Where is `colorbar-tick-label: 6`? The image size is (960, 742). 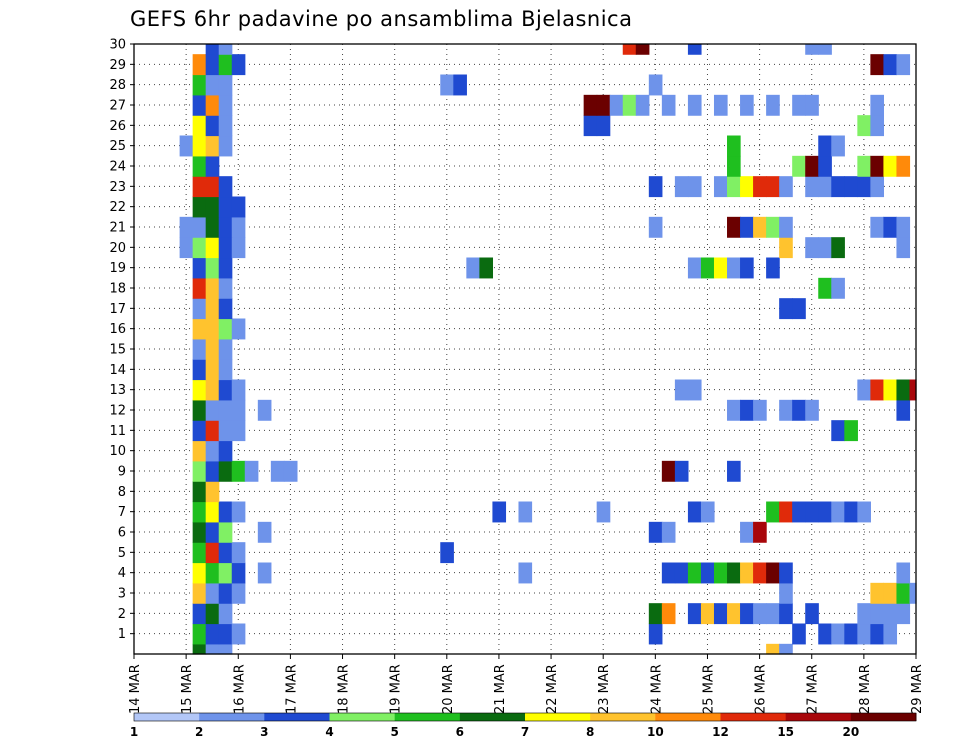 colorbar-tick-label: 6 is located at coordinates (460, 732).